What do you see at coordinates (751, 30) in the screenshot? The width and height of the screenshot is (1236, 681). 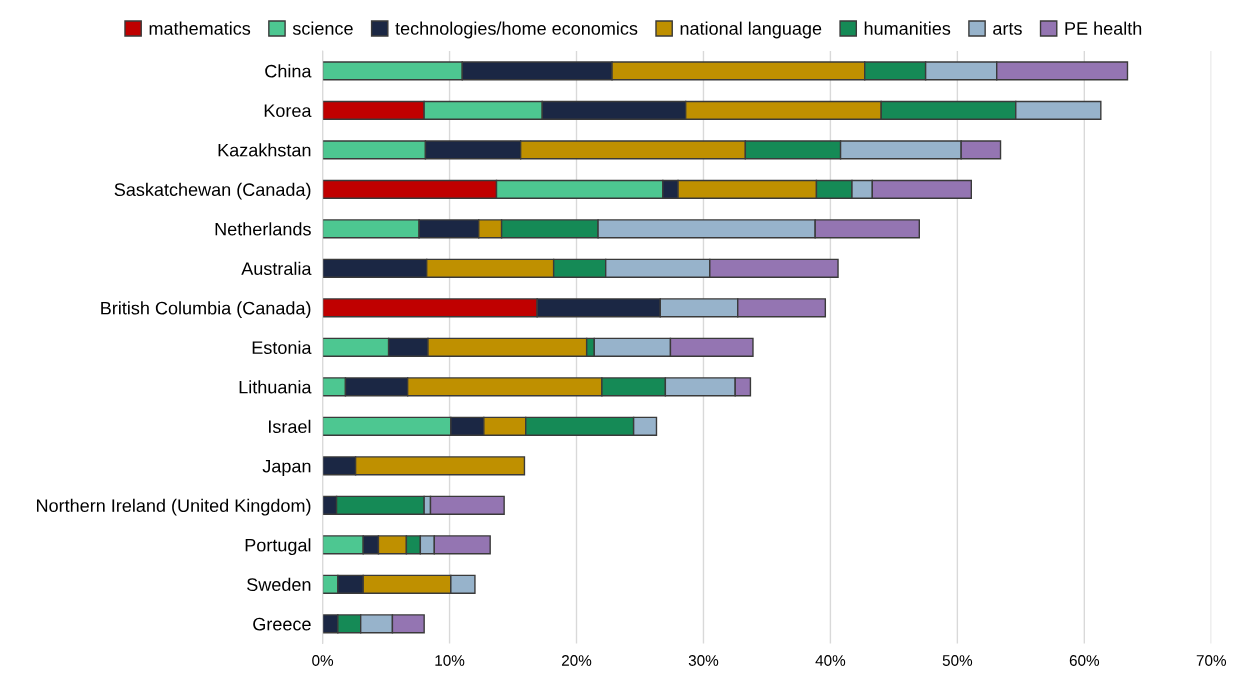 I see `legend-label: national language` at bounding box center [751, 30].